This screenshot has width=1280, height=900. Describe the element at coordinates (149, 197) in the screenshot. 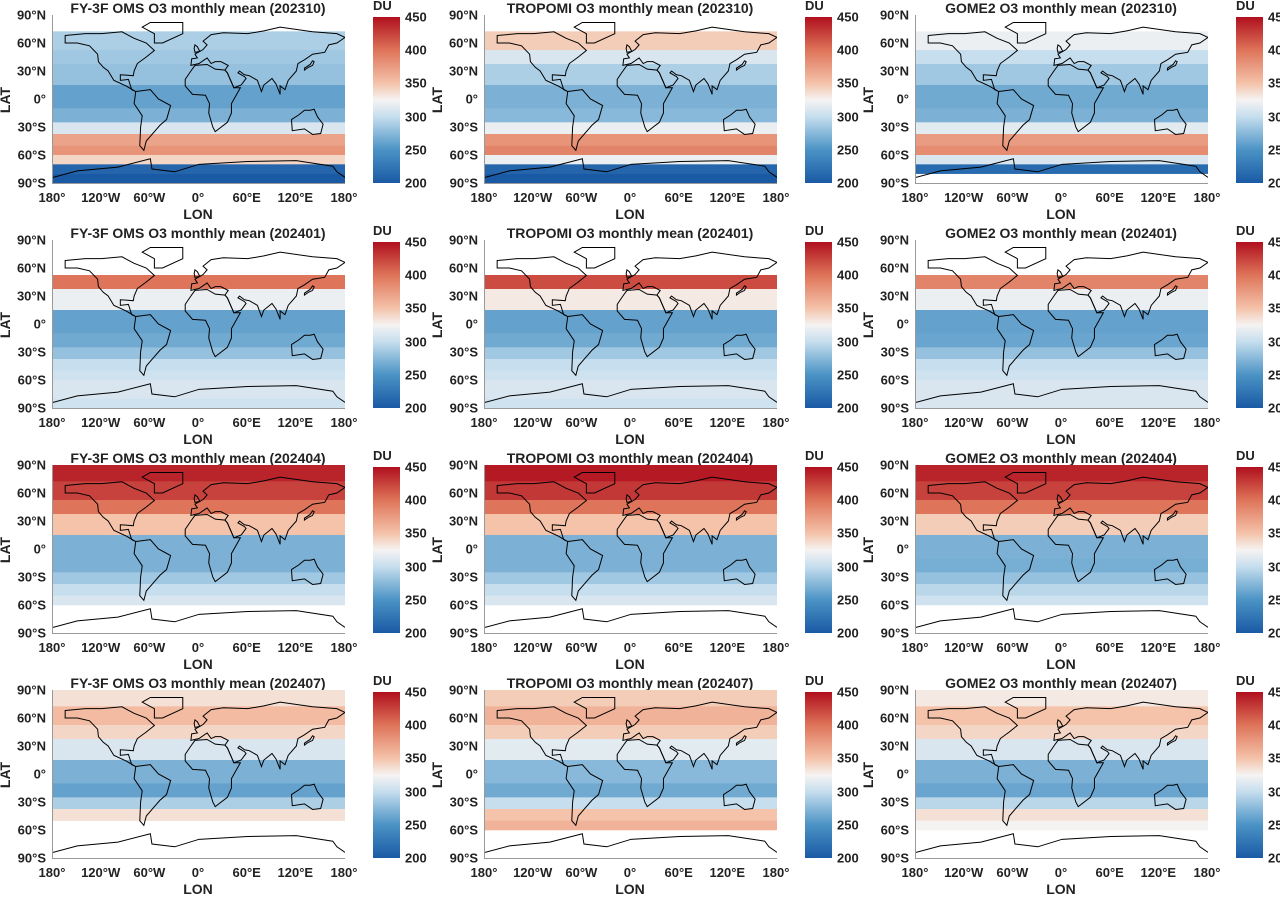

I see `lon-tick-label: 60°W` at that location.